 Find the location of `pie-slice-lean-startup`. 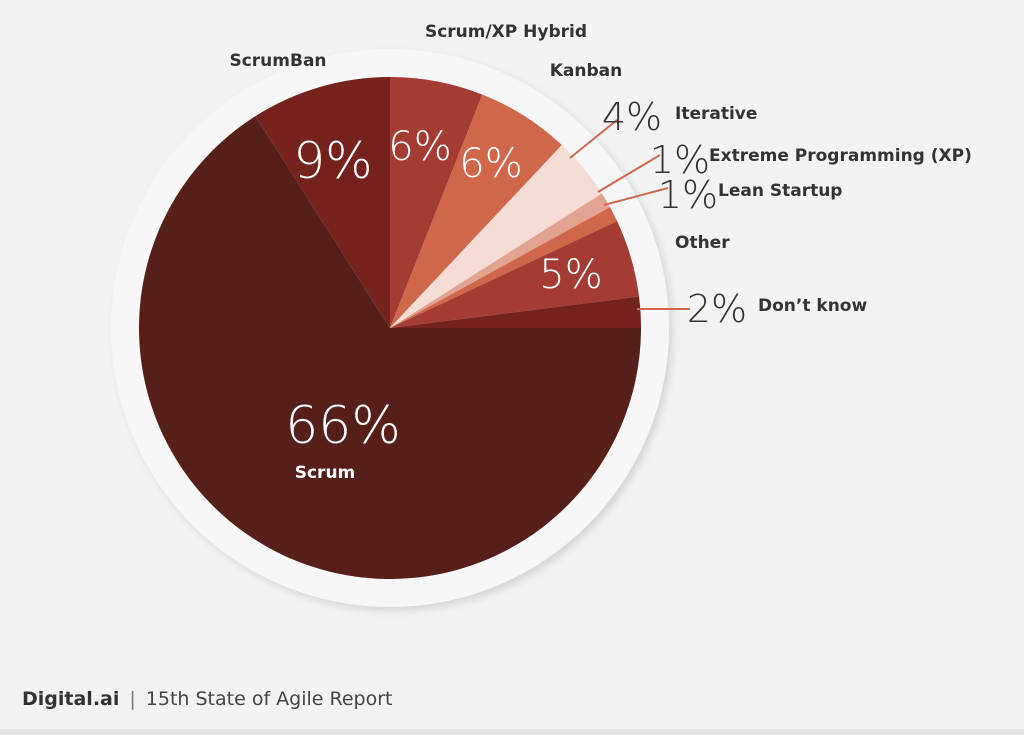

pie-slice-lean-startup is located at coordinates (504, 267).